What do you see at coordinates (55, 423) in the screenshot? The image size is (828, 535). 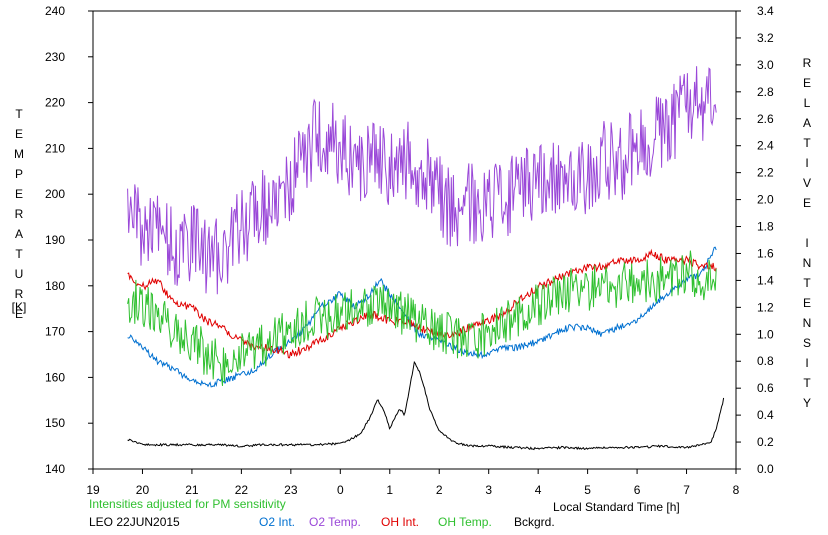 I see `left-tick-label: 150` at bounding box center [55, 423].